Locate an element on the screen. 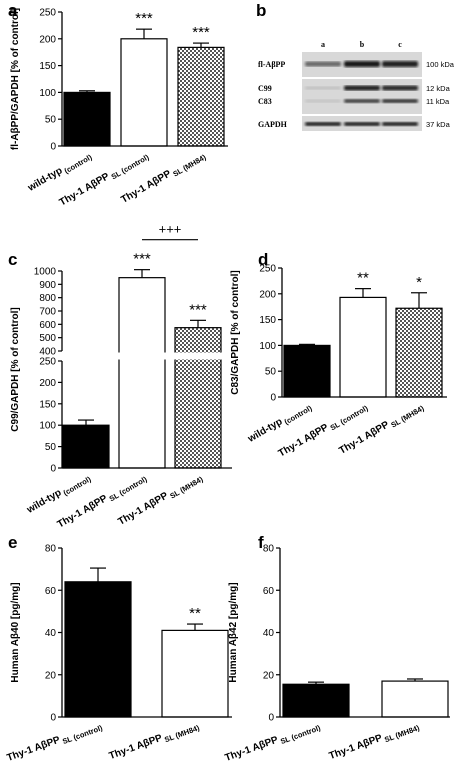 The width and height of the screenshot is (472, 769). row-label: C83 is located at coordinates (265, 101).